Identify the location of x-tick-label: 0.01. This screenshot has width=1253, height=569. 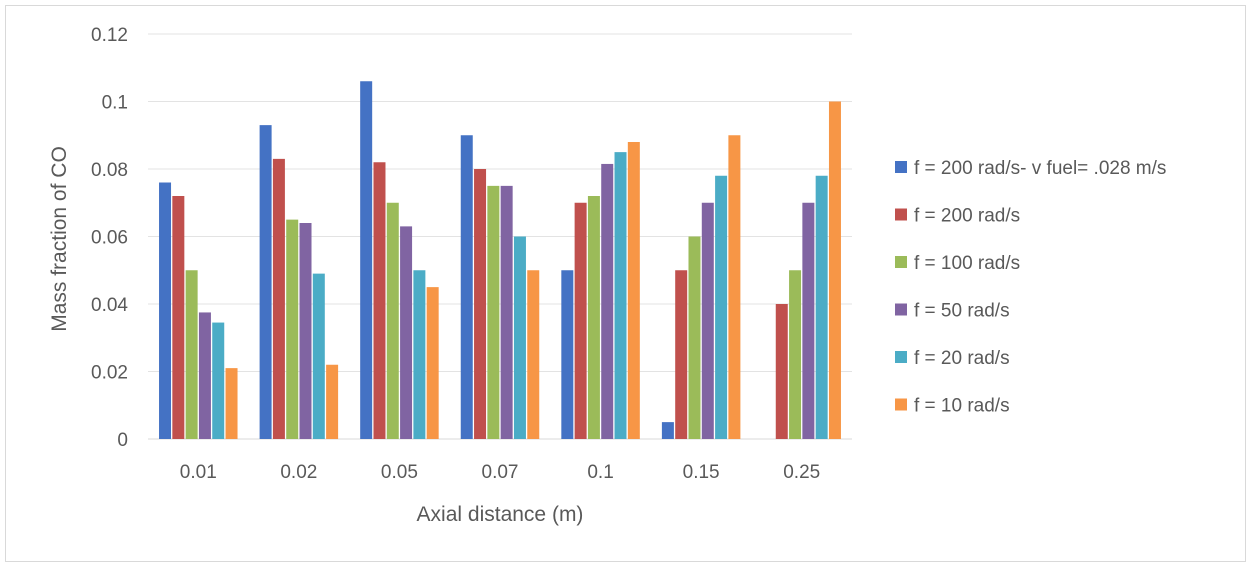
(198, 472).